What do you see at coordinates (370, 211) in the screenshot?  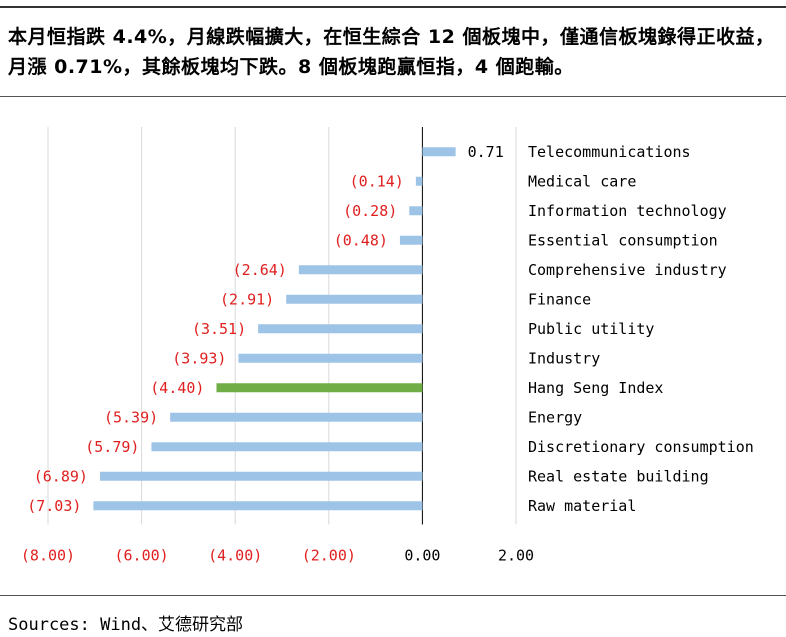 I see `data-label: (0.28)` at bounding box center [370, 211].